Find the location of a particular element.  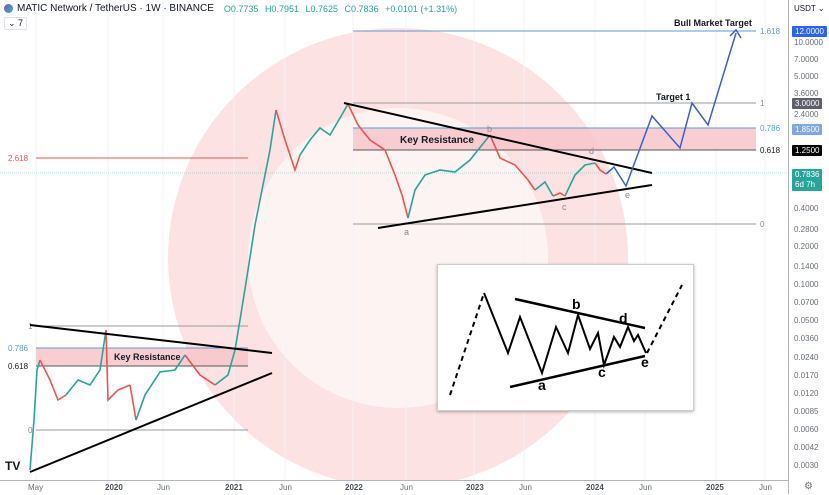

inset-label-b: b is located at coordinates (576, 304).